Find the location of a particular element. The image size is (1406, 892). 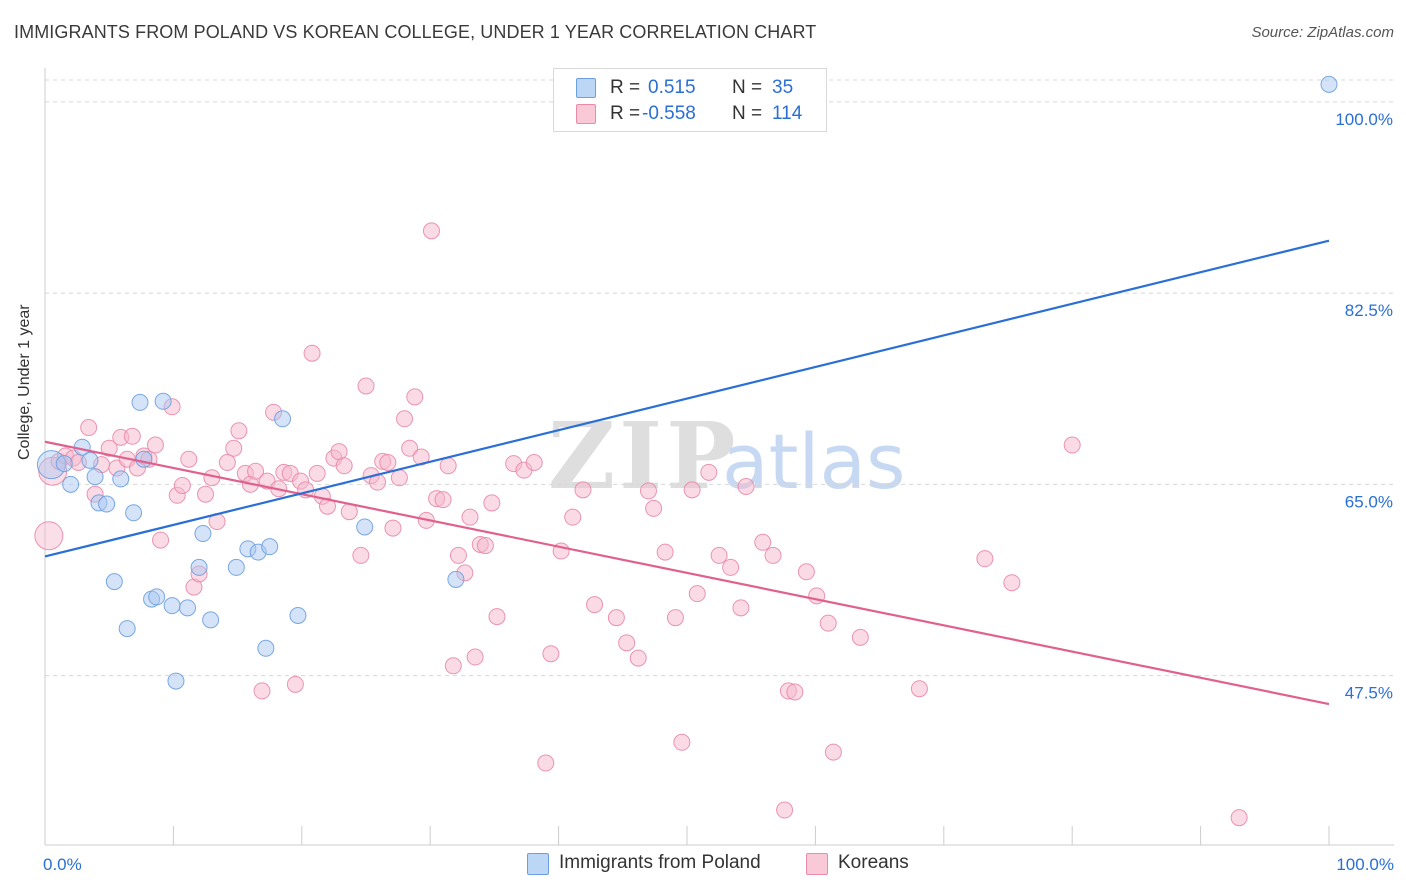

y-tick-label: 47.5% is located at coordinates (1369, 693).